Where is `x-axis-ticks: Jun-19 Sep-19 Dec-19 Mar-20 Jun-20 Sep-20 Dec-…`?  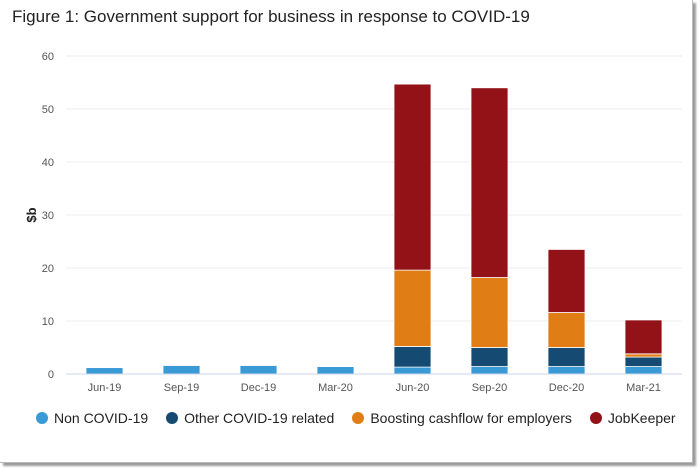 x-axis-ticks: Jun-19 Sep-19 Dec-19 Mar-20 Jun-20 Sep-20 Dec-… is located at coordinates (374, 388).